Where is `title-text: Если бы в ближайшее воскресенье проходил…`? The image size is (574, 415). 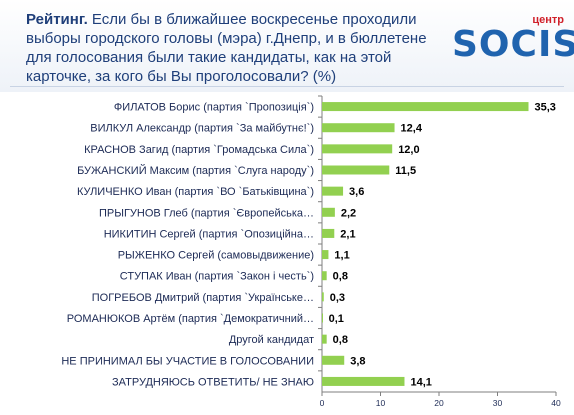
title-text: Если бы в ближайшее воскресенье проходил… is located at coordinates (226, 48).